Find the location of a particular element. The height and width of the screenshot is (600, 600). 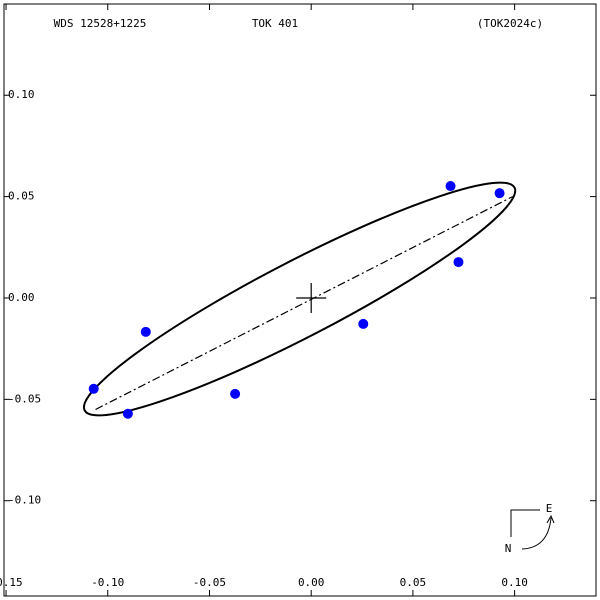

chart-title: WDS 12528+1225 is located at coordinates (100, 23).